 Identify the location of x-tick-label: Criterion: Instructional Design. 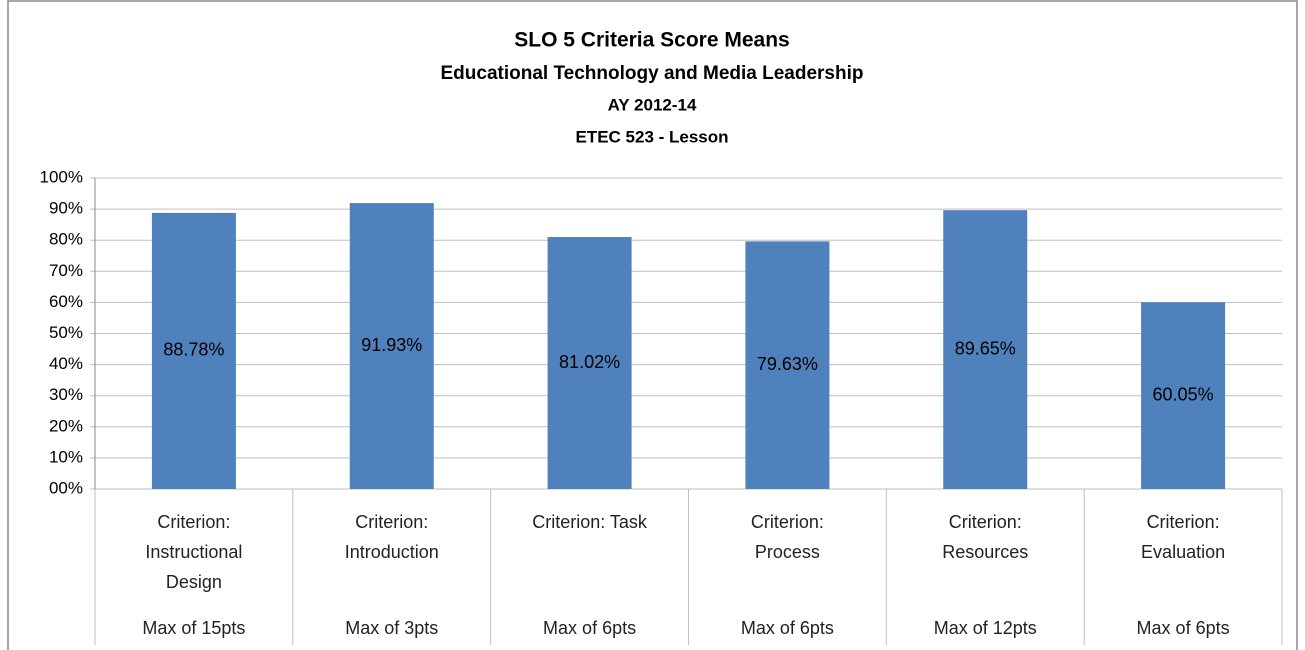
(194, 552).